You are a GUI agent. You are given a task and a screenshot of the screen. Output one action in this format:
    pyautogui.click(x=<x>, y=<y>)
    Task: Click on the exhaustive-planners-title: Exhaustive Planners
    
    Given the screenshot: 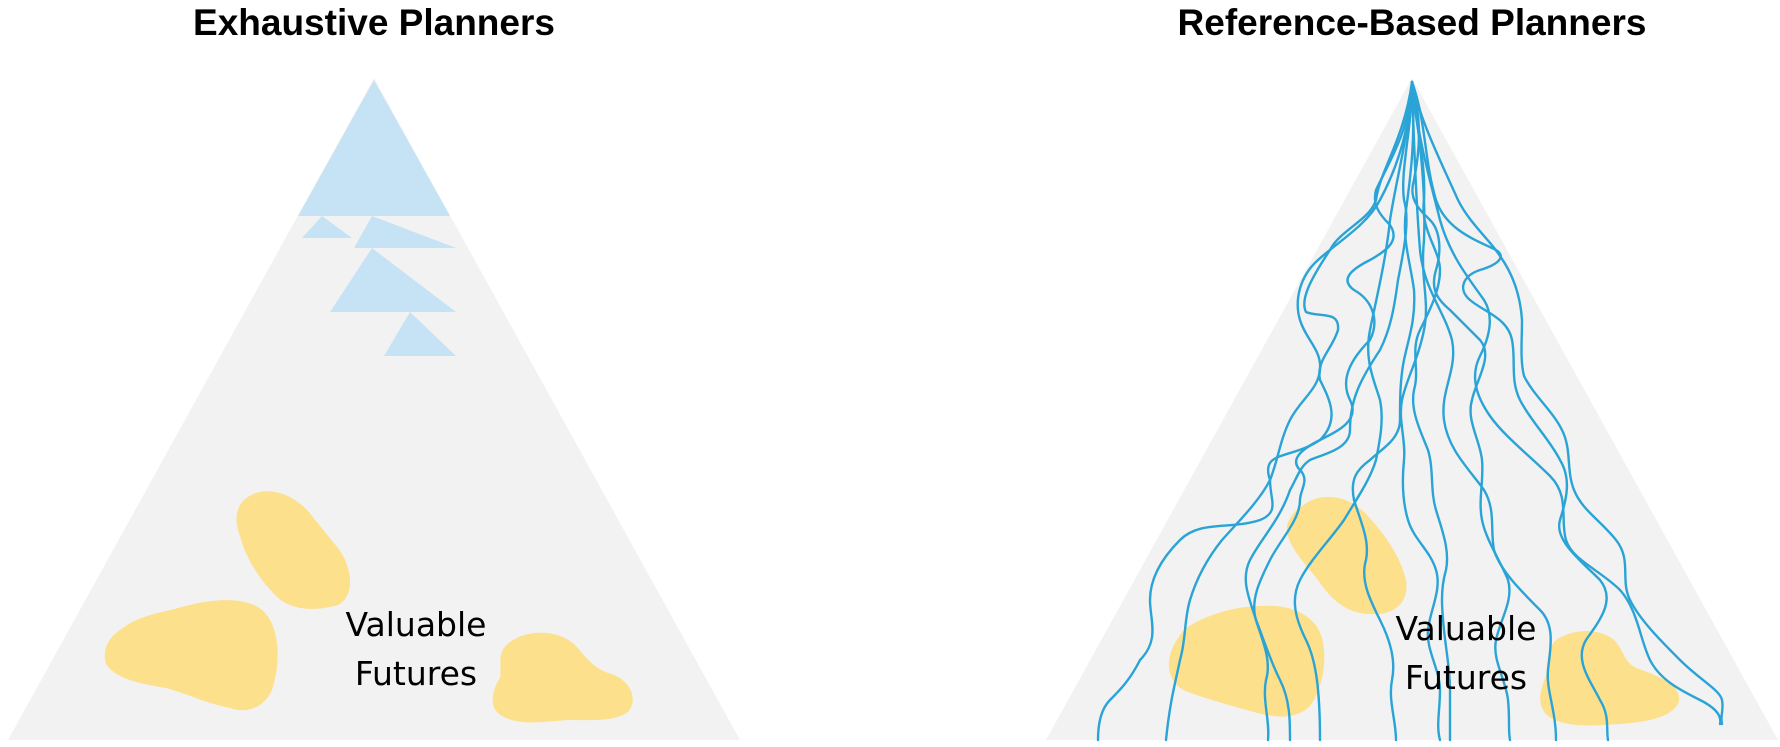 What is the action you would take?
    pyautogui.click(x=374, y=22)
    